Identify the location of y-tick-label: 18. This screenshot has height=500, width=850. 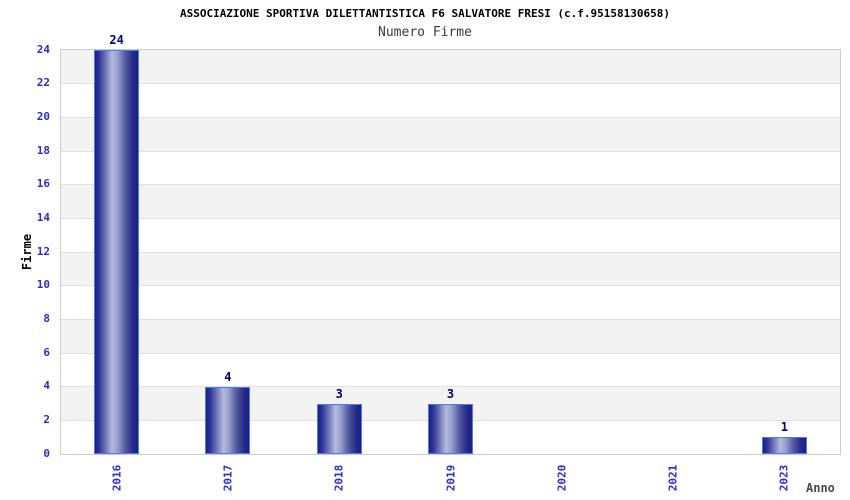
(43, 150).